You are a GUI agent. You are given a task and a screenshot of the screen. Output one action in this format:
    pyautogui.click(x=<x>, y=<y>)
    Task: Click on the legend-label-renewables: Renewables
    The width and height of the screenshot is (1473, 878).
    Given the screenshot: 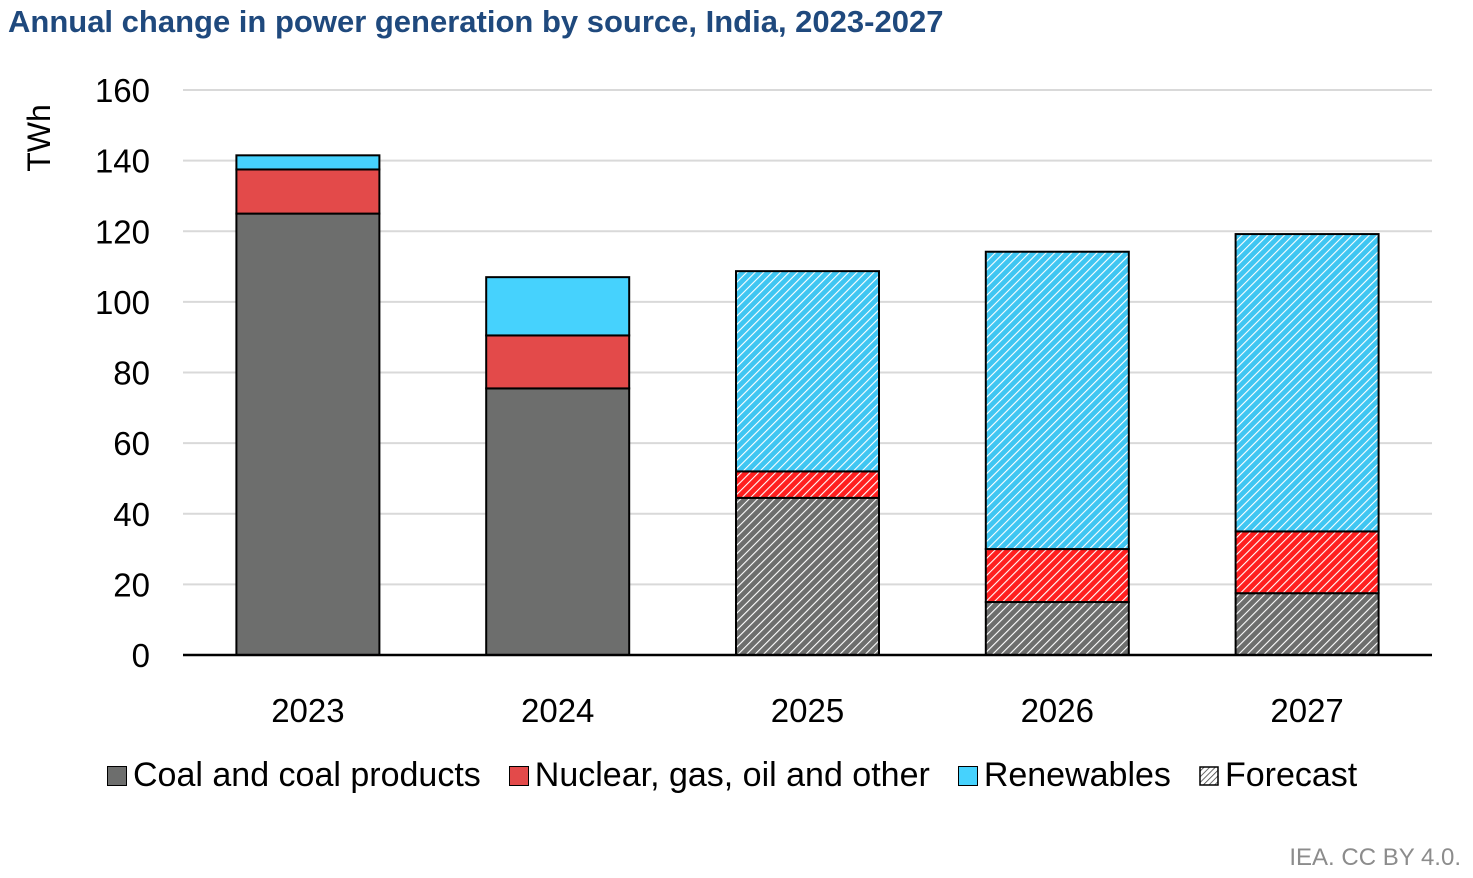 What is the action you would take?
    pyautogui.click(x=1077, y=775)
    